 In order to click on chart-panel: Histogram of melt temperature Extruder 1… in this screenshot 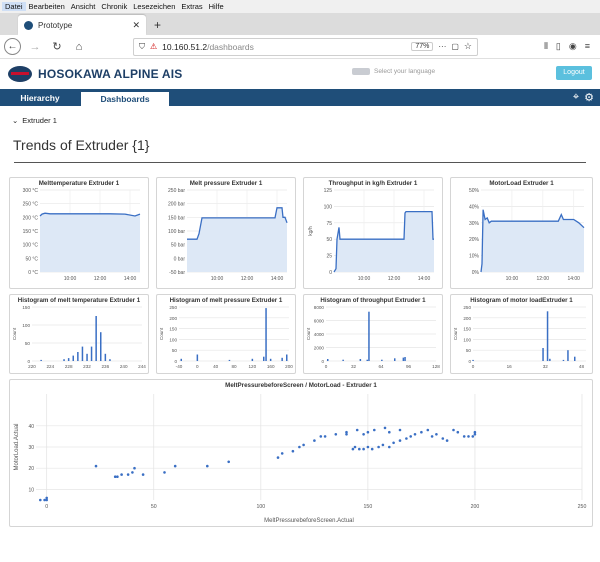, I will do `click(79, 334)`.